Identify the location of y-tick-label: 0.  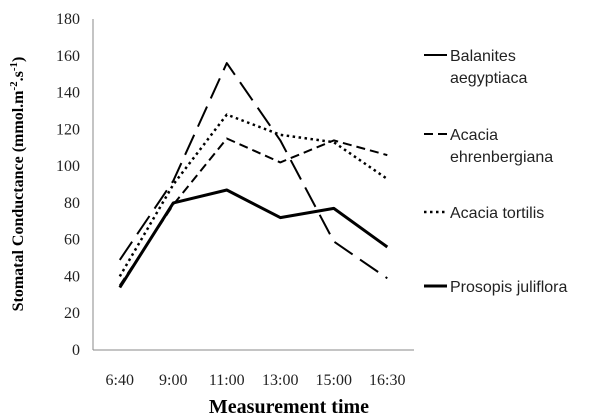
(76, 350).